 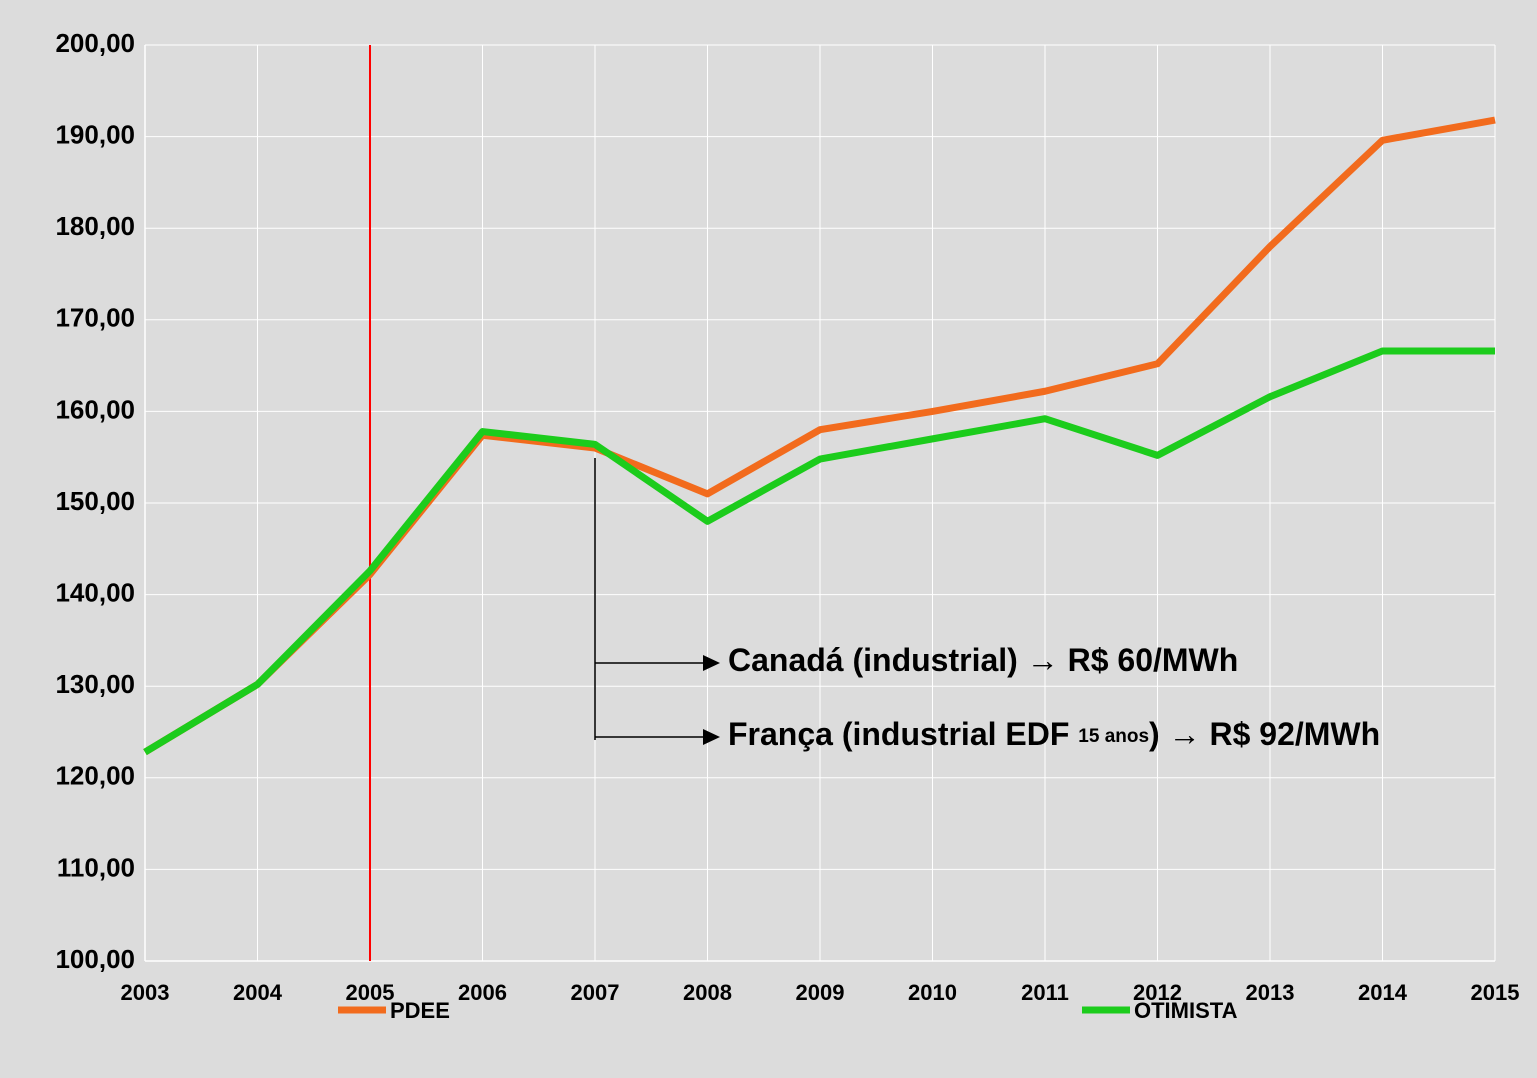 I want to click on x-tick-label: 2009, so click(x=820, y=992).